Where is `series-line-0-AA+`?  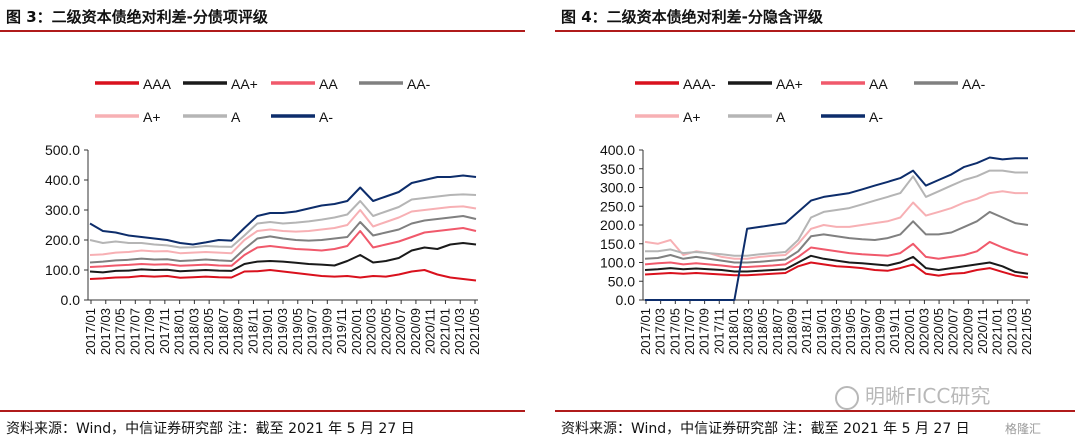 series-line-0-AA+ is located at coordinates (283, 258).